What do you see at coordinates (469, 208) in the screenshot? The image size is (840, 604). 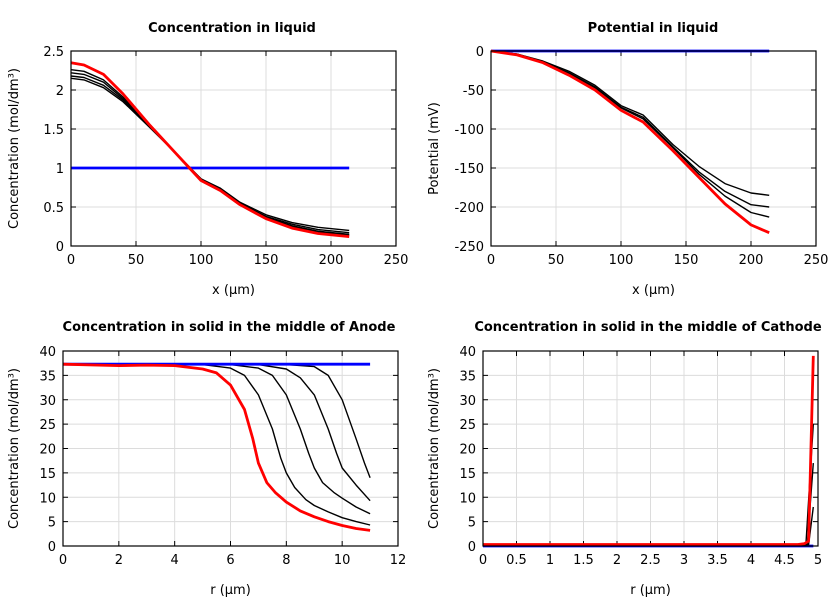 I see `y-tick-label: -200` at bounding box center [469, 208].